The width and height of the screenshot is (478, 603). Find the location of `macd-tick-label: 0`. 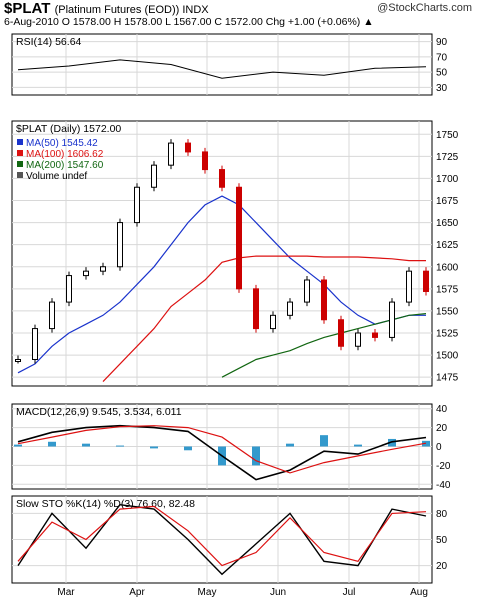

macd-tick-label: 0 is located at coordinates (439, 447).